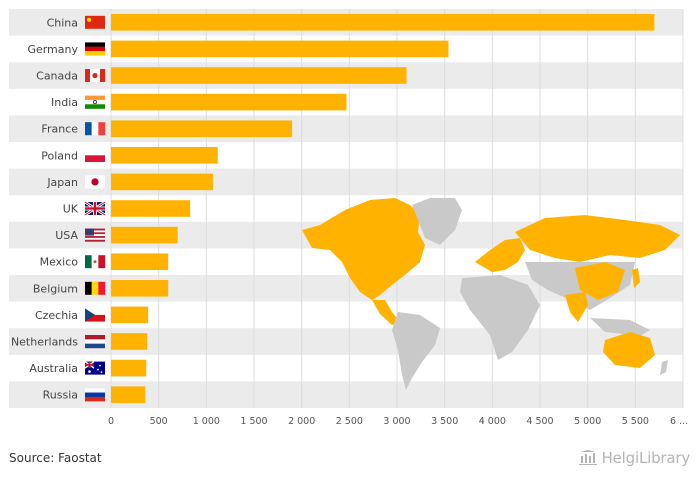 The width and height of the screenshot is (700, 483). I want to click on category-label: Netherlands, so click(44, 342).